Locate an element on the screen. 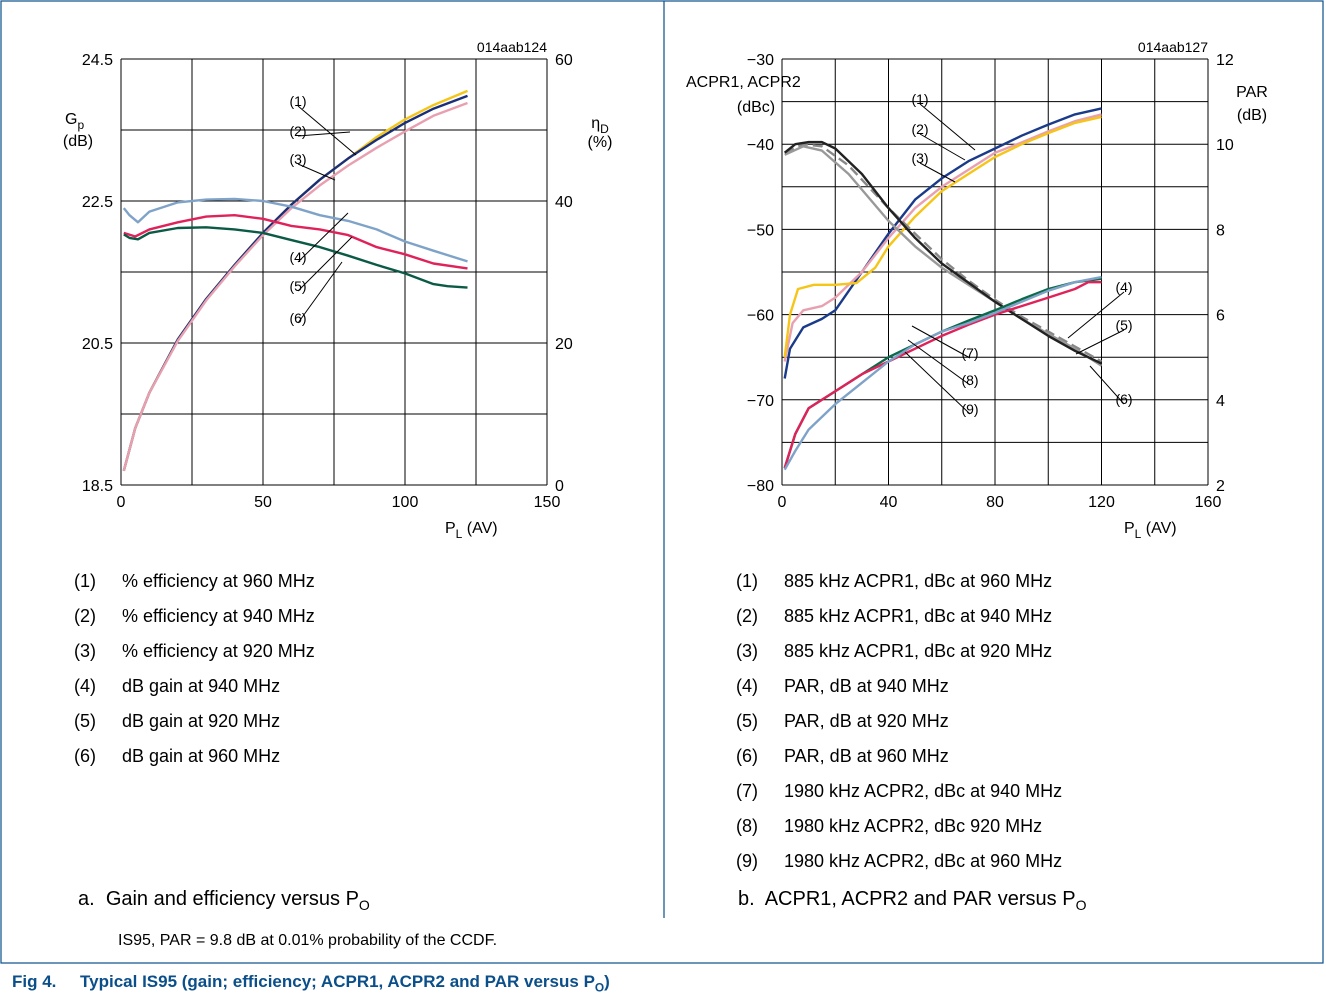 This screenshot has height=1001, width=1326. annotation-8: (8) is located at coordinates (969, 380).